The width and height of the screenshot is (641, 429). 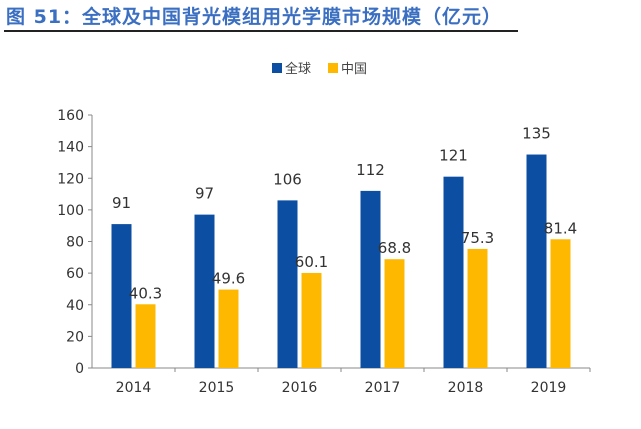 I want to click on data-label: 68.8, so click(x=394, y=248).